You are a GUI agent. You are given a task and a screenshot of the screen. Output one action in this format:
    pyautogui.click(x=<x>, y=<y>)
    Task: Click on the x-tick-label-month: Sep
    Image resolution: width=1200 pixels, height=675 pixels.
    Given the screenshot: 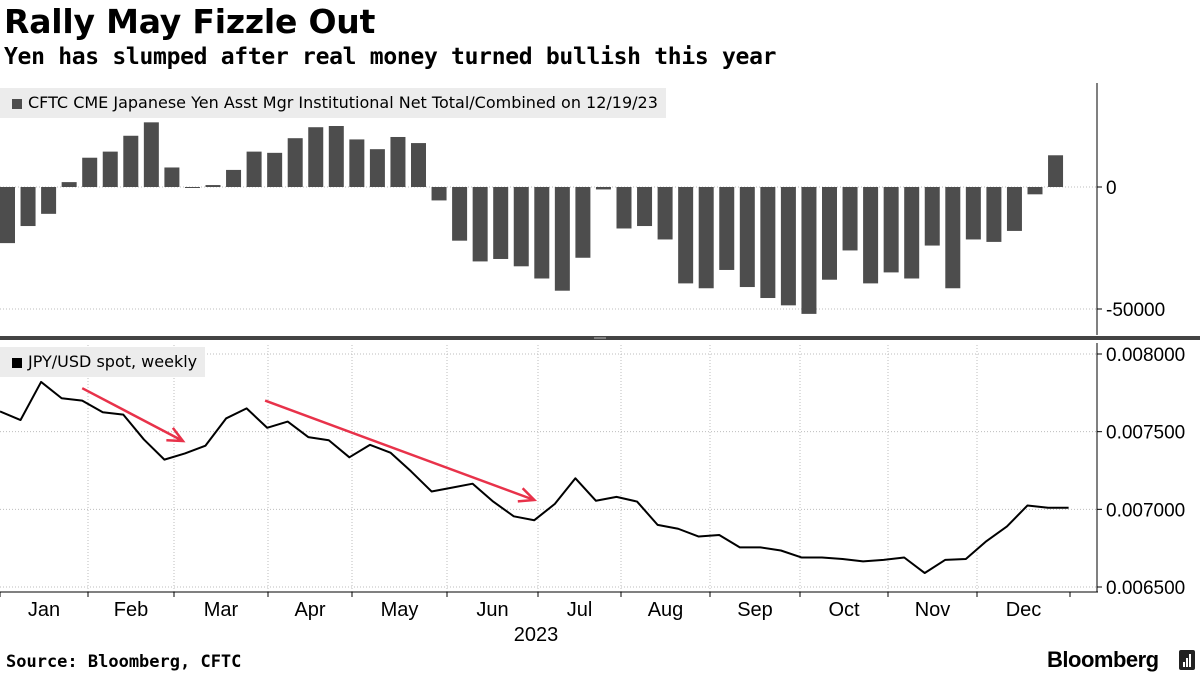 What is the action you would take?
    pyautogui.click(x=755, y=610)
    